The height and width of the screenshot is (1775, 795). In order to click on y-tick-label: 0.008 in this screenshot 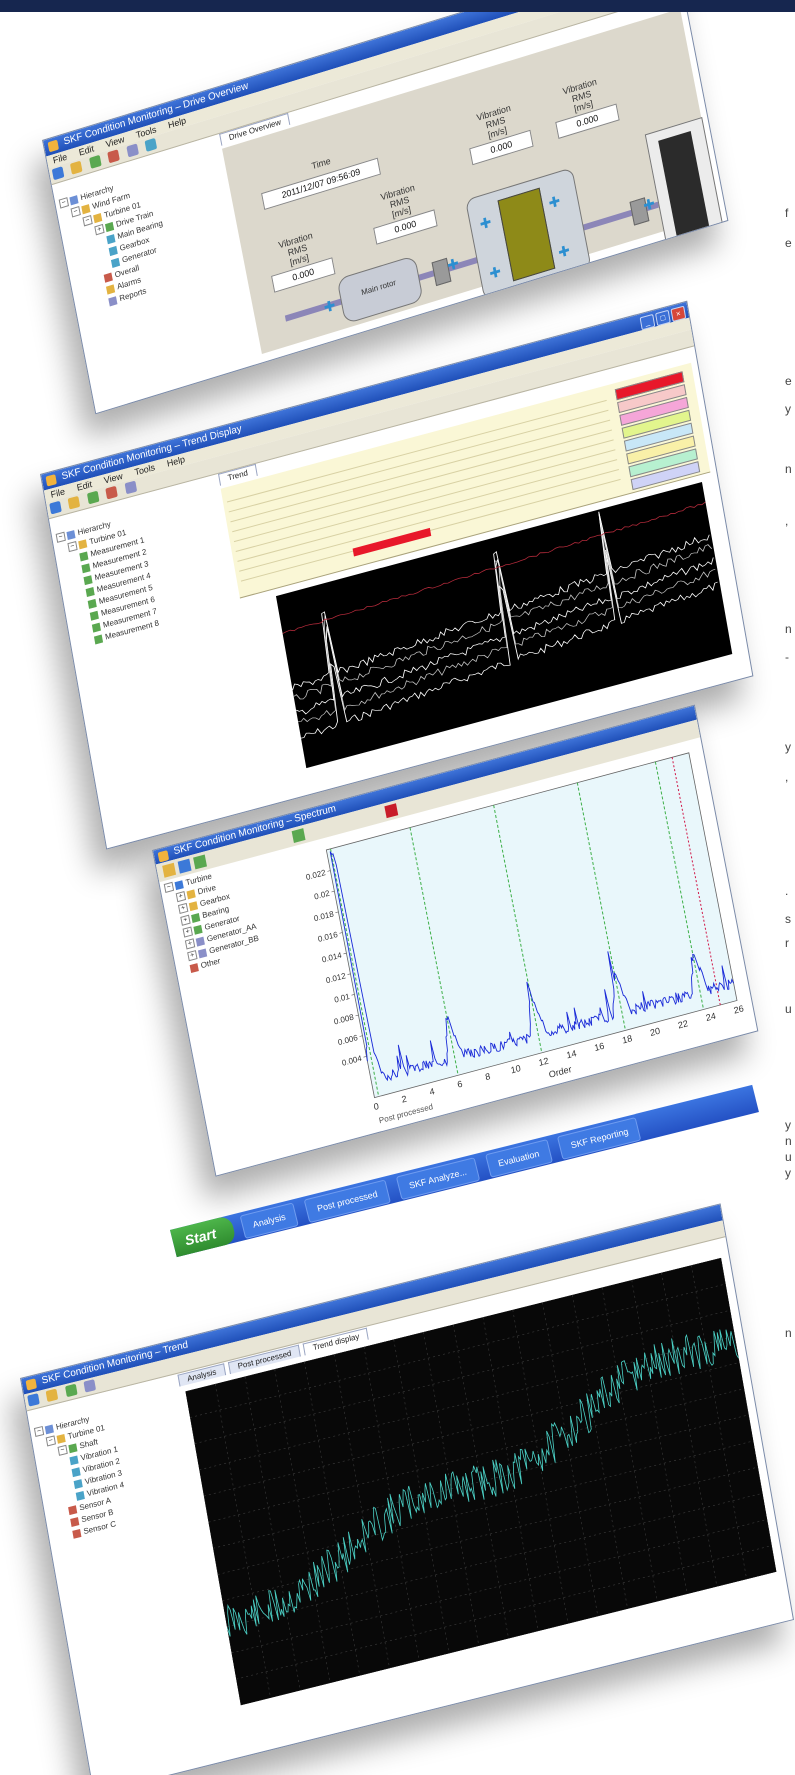, I will do `click(344, 1019)`.